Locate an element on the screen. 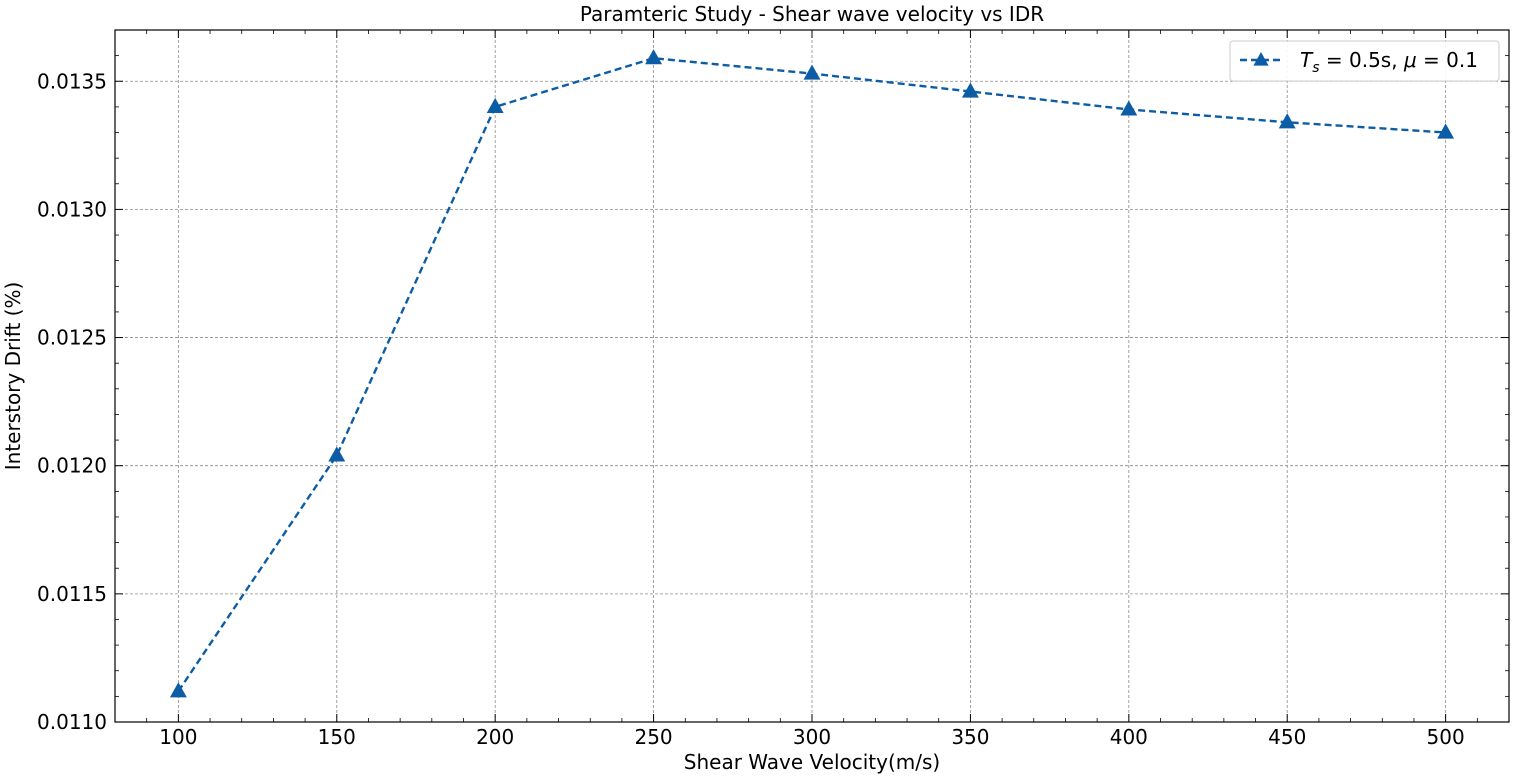 Image resolution: width=1513 pixels, height=777 pixels. x-tick-label: 400 is located at coordinates (1129, 737).